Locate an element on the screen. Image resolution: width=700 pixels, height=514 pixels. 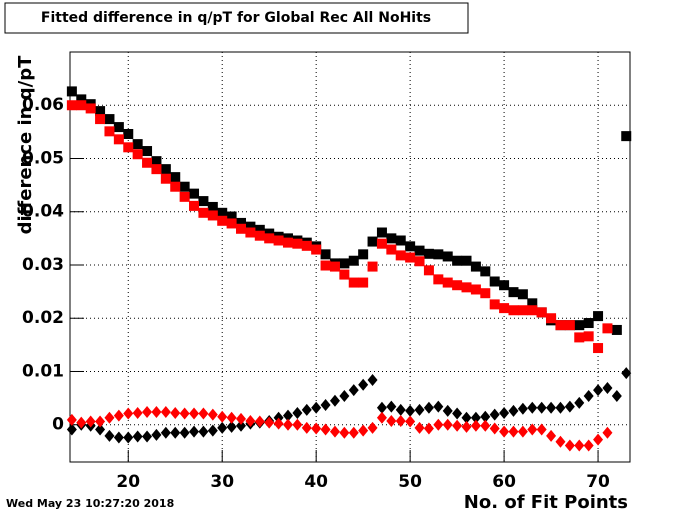
y-tick-label: 0.01 is located at coordinates (43, 371).